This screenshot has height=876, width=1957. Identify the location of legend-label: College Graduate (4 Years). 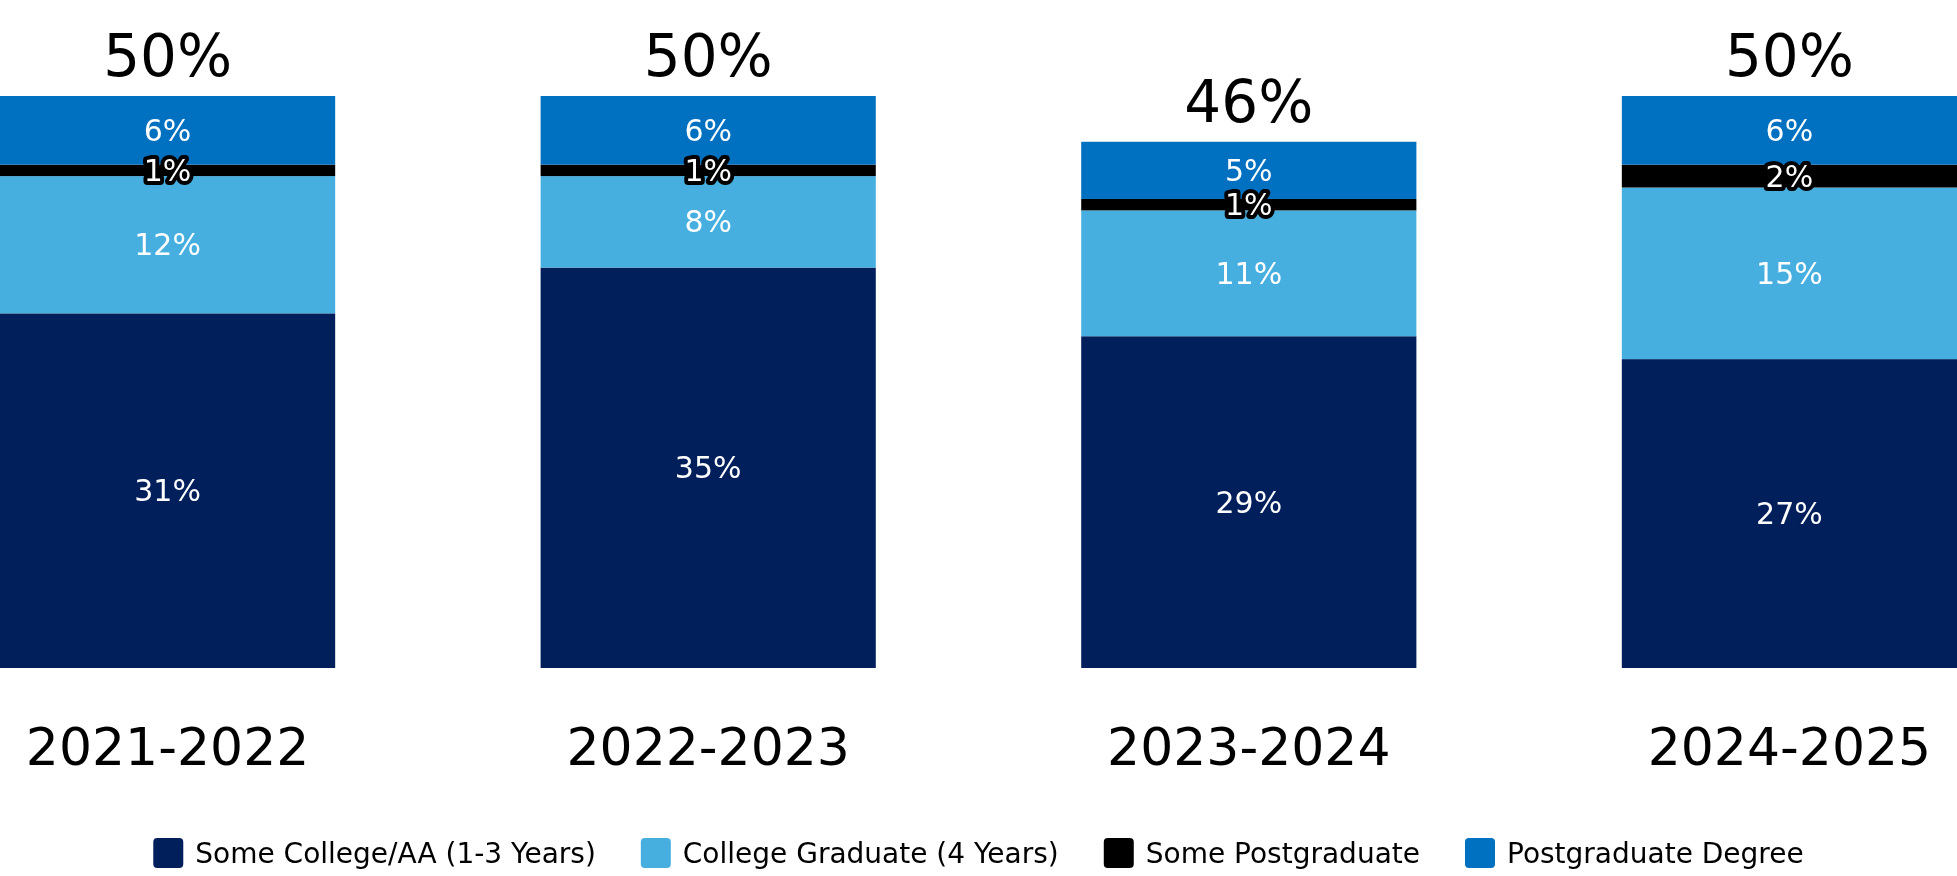
(870, 853).